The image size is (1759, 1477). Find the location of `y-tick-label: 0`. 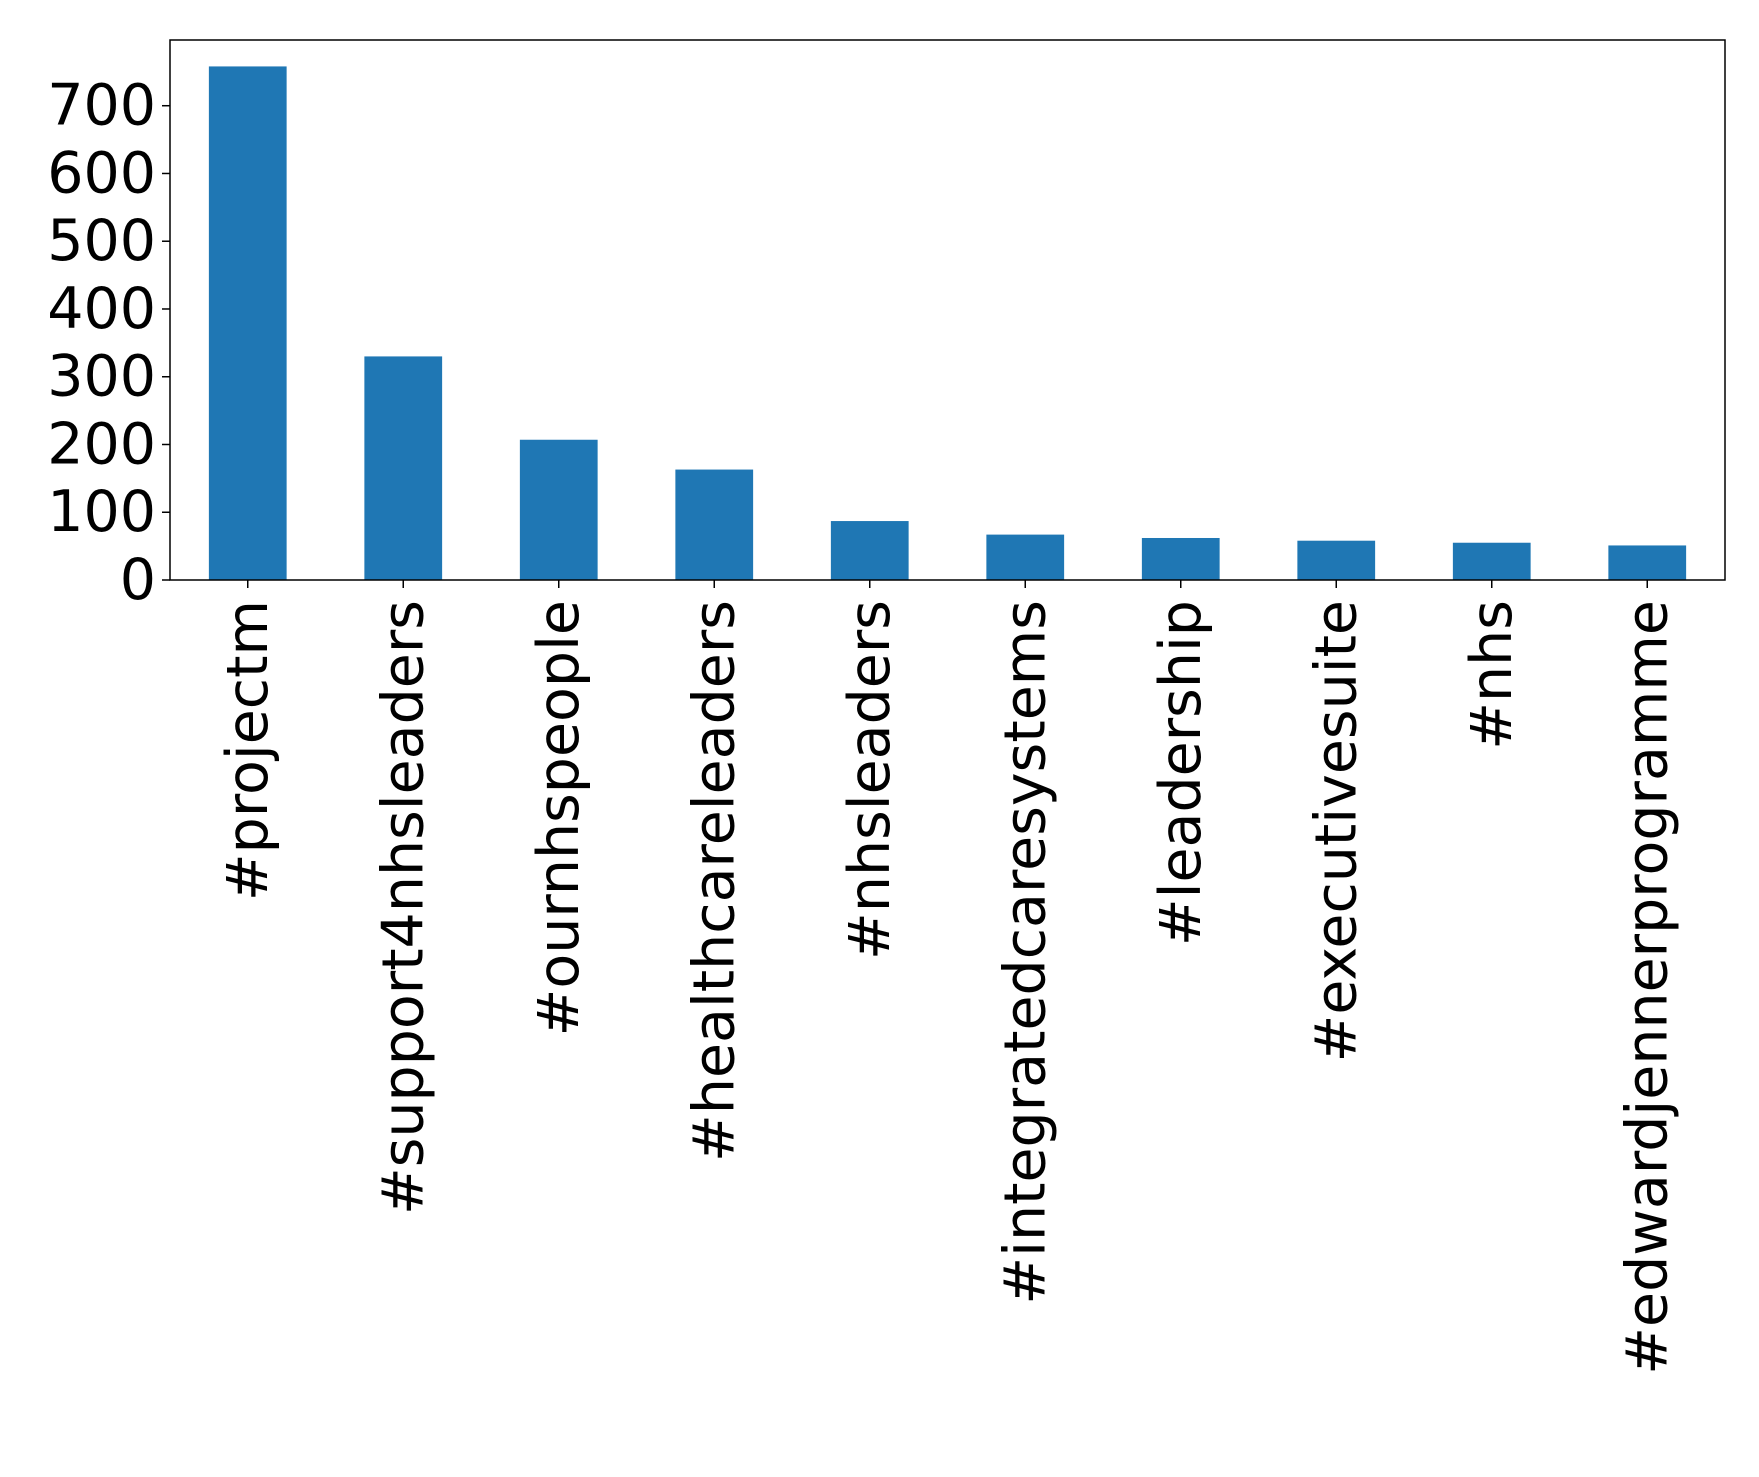

y-tick-label: 0 is located at coordinates (138, 580).